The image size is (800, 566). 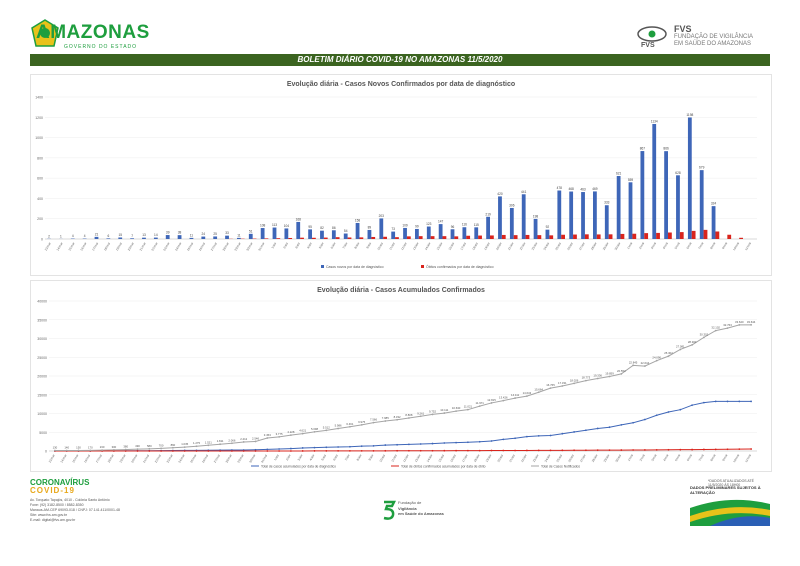 I want to click on data-label: 333, so click(x=607, y=203).